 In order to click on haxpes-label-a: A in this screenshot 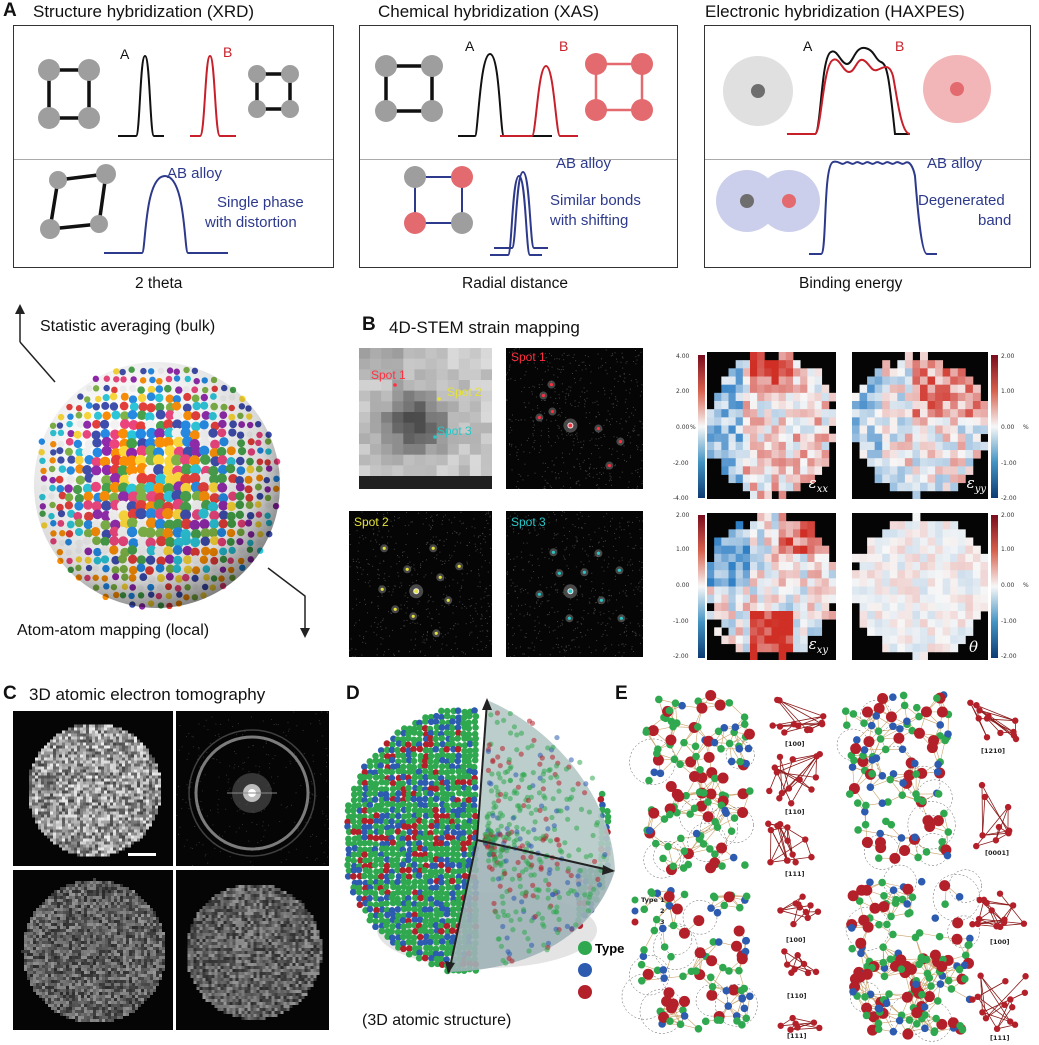, I will do `click(808, 46)`.